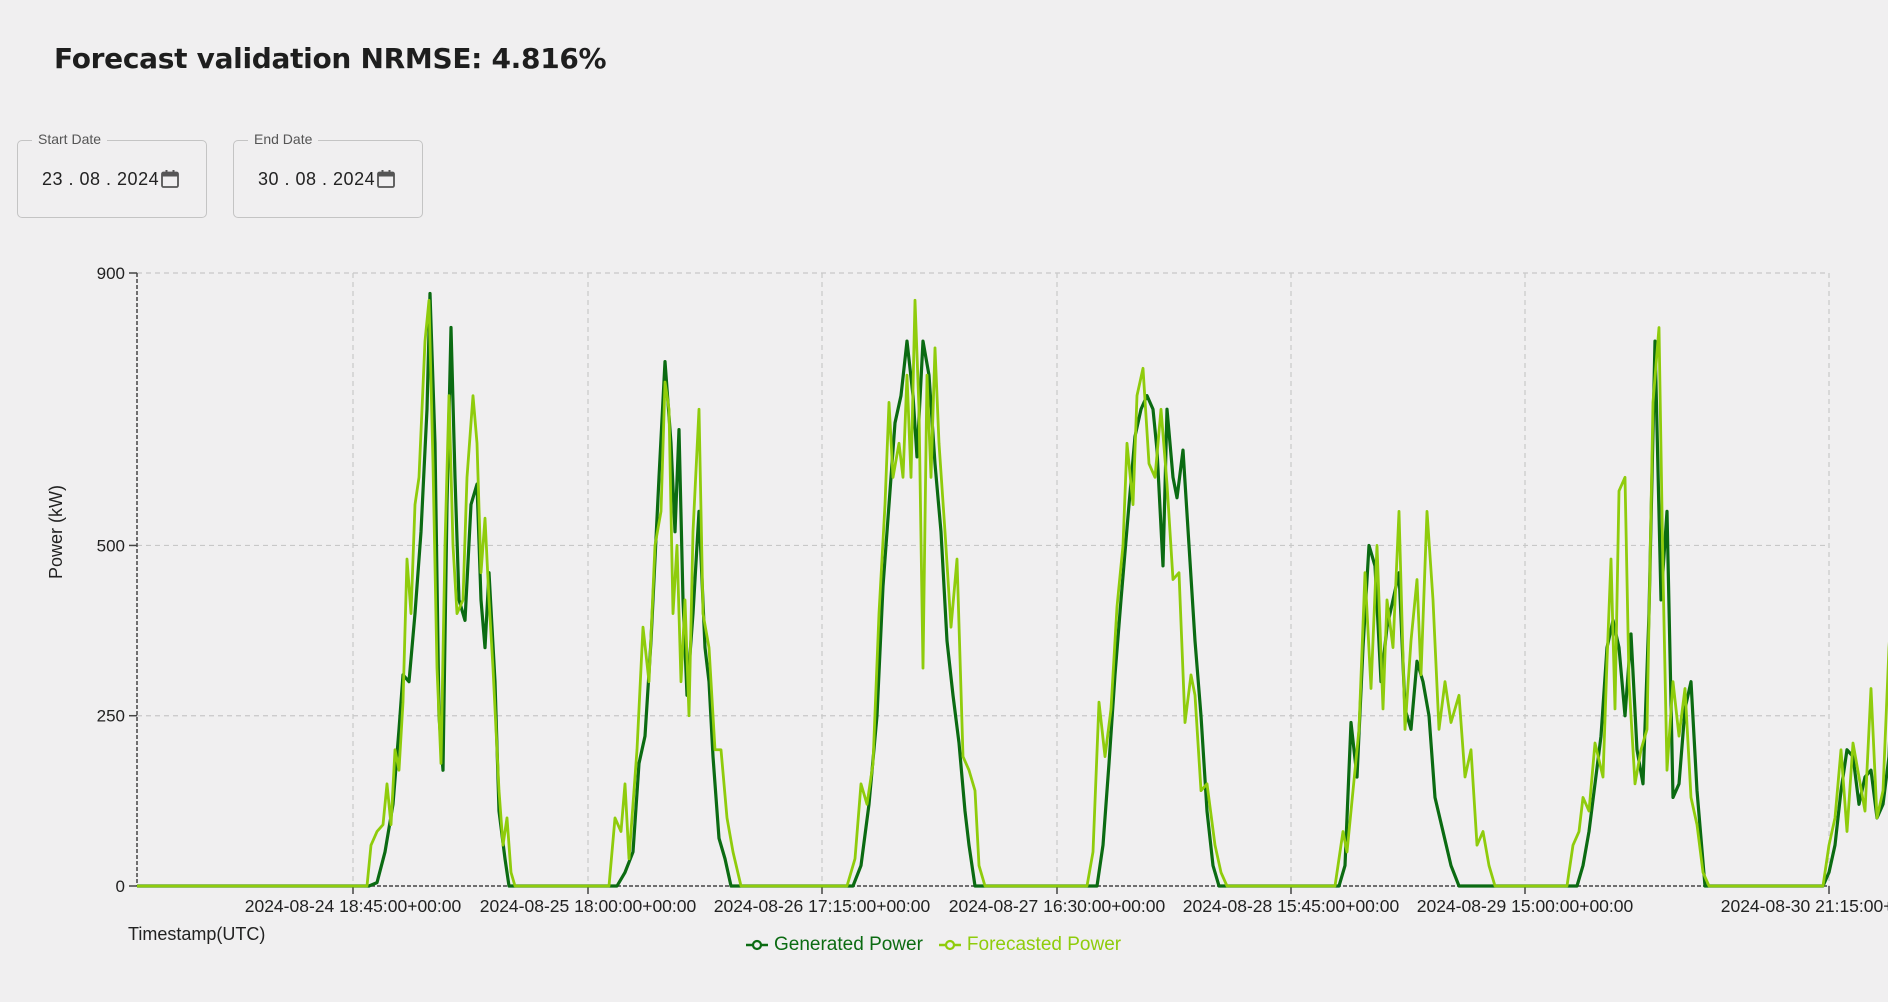  What do you see at coordinates (283, 139) in the screenshot?
I see `end-date-label: End Date` at bounding box center [283, 139].